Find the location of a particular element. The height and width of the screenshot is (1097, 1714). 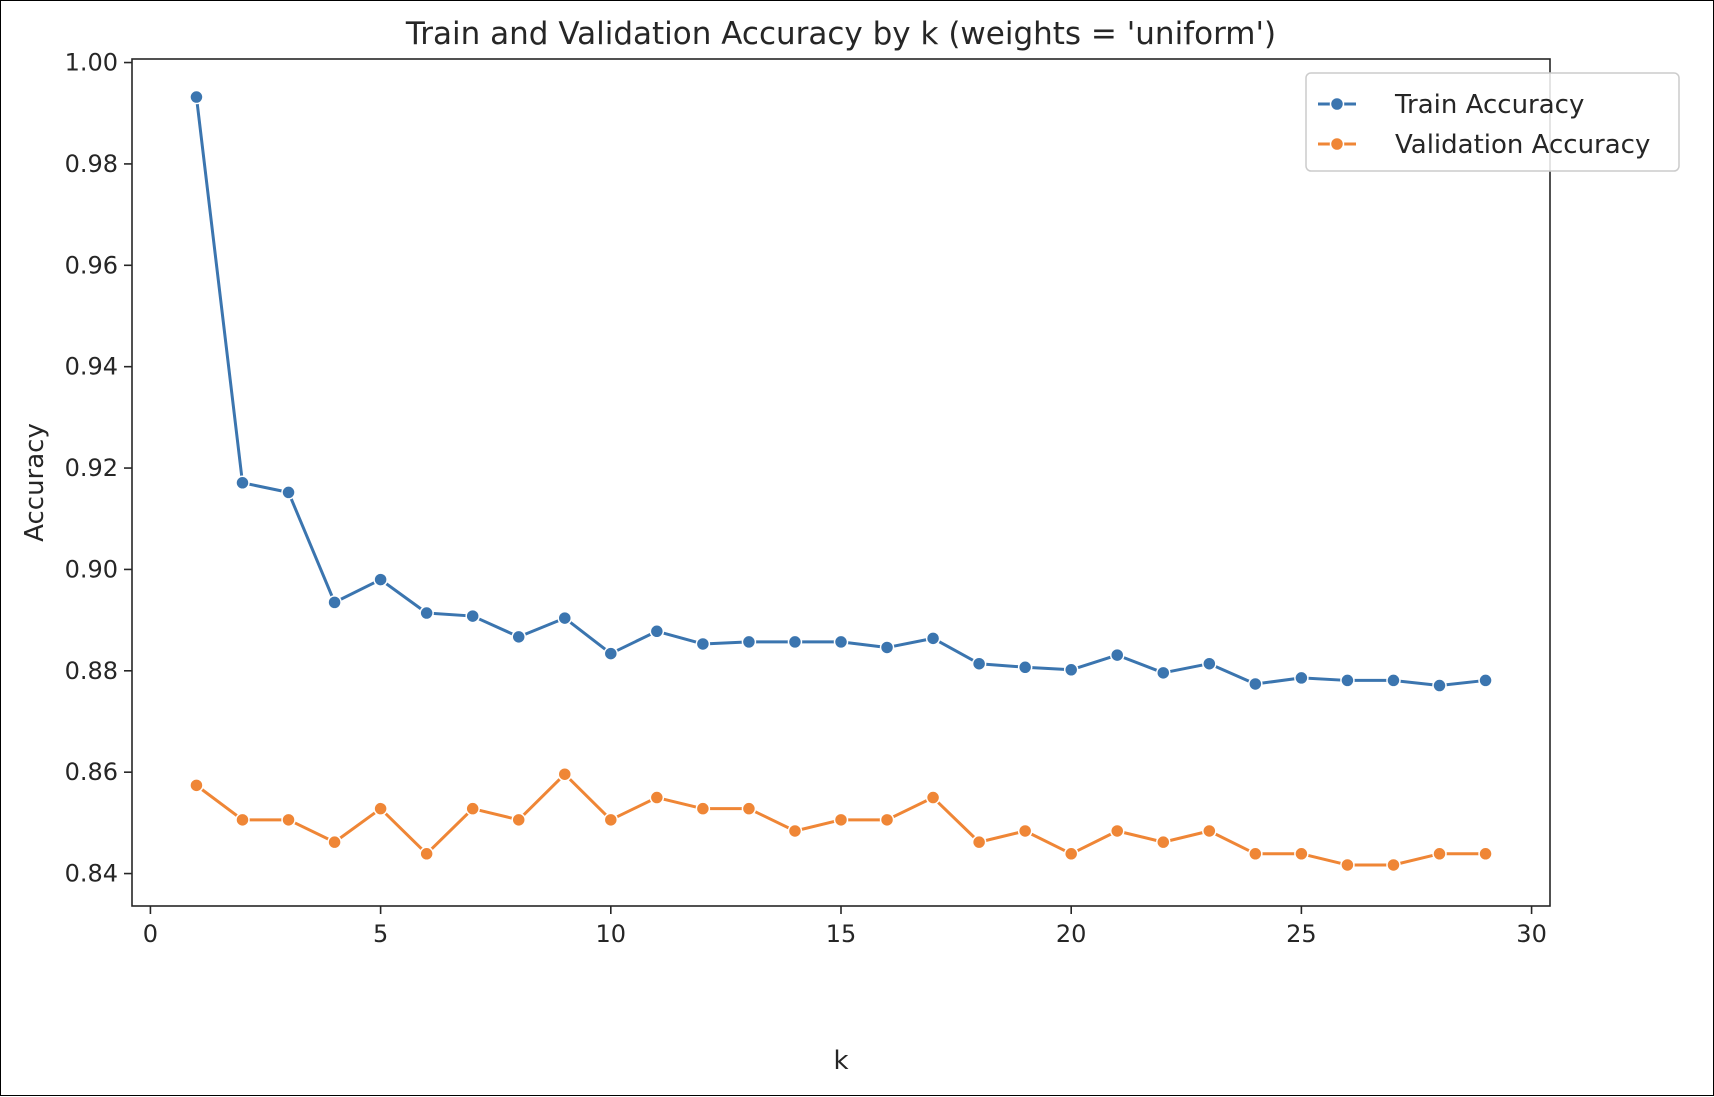

legend-box is located at coordinates (1492, 122).